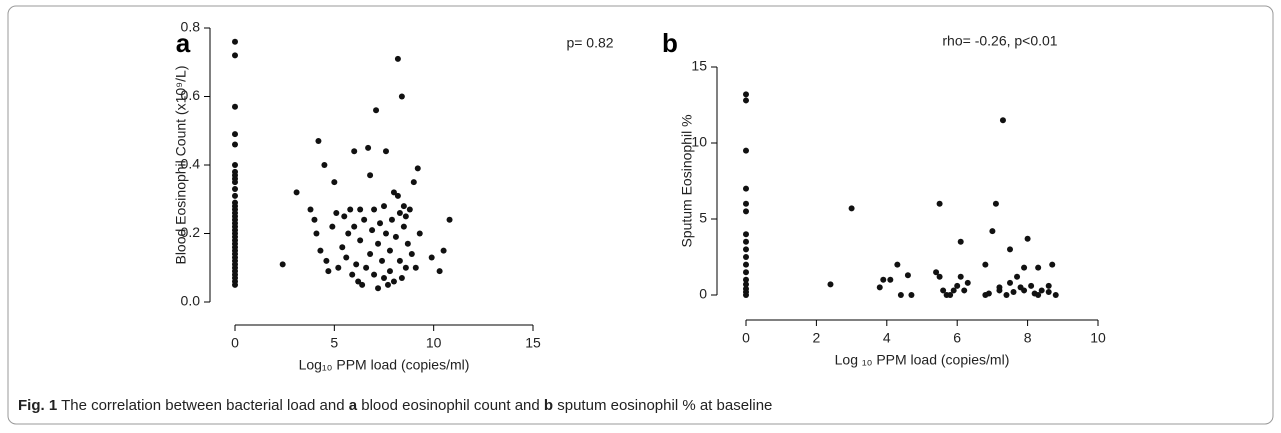  What do you see at coordinates (384, 365) in the screenshot?
I see `x-axis-label: Log₁₀ PPM load (copies/ml)` at bounding box center [384, 365].